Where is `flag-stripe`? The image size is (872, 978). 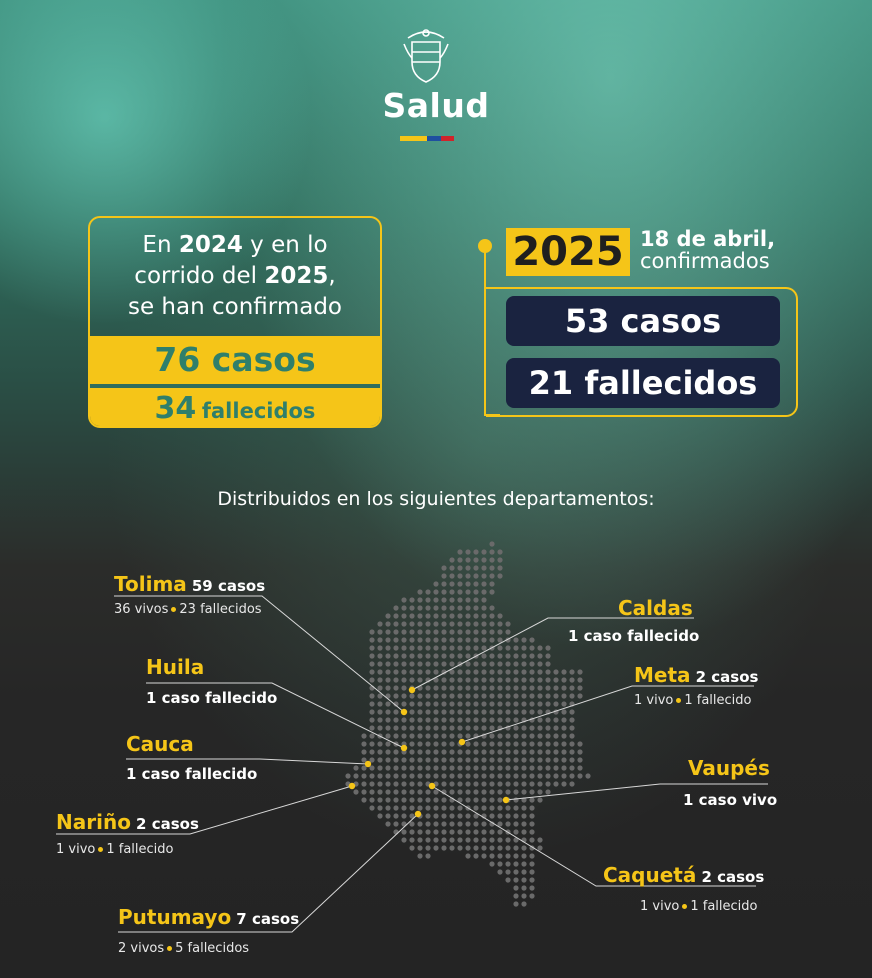
flag-stripe is located at coordinates (427, 138).